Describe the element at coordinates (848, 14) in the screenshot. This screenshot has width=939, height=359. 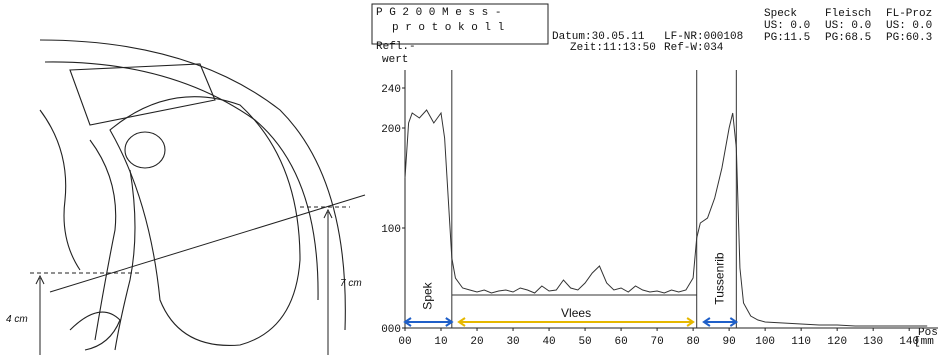
I see `measure-value: Fleisch` at that location.